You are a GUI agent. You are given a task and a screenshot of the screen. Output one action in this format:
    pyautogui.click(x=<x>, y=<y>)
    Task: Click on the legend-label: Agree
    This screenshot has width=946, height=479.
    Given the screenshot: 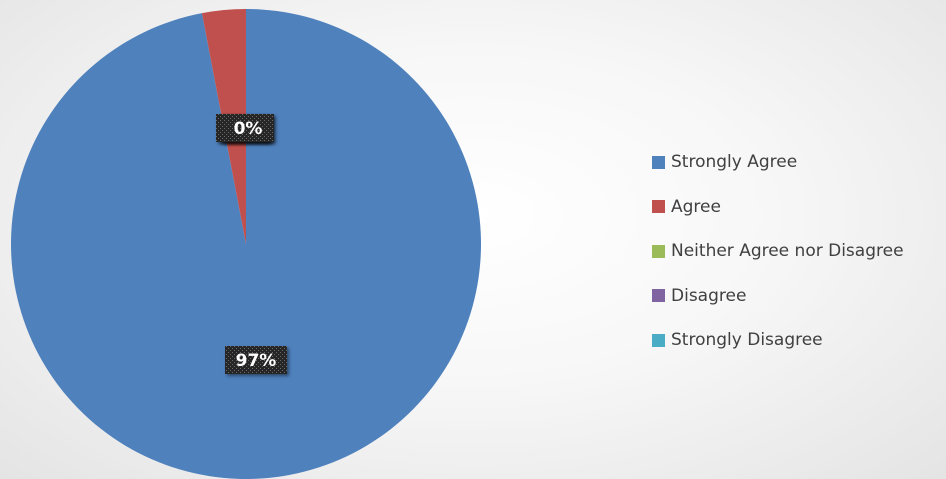 What is the action you would take?
    pyautogui.click(x=696, y=206)
    